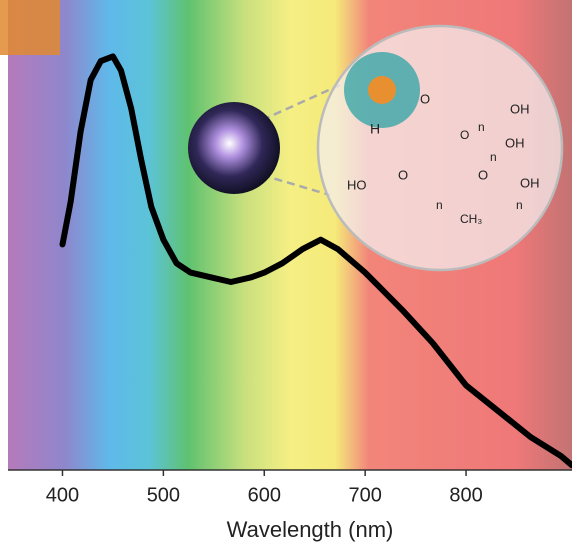 The height and width of the screenshot is (554, 572). What do you see at coordinates (357, 184) in the screenshot?
I see `structure-label: HO` at bounding box center [357, 184].